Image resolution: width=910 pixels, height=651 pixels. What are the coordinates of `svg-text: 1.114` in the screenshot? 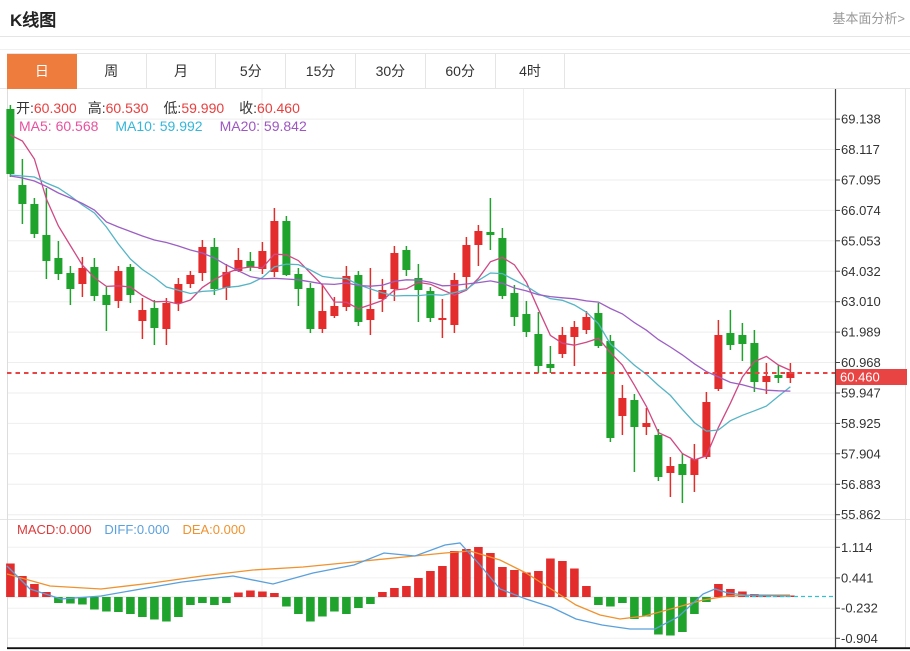 It's located at (857, 547).